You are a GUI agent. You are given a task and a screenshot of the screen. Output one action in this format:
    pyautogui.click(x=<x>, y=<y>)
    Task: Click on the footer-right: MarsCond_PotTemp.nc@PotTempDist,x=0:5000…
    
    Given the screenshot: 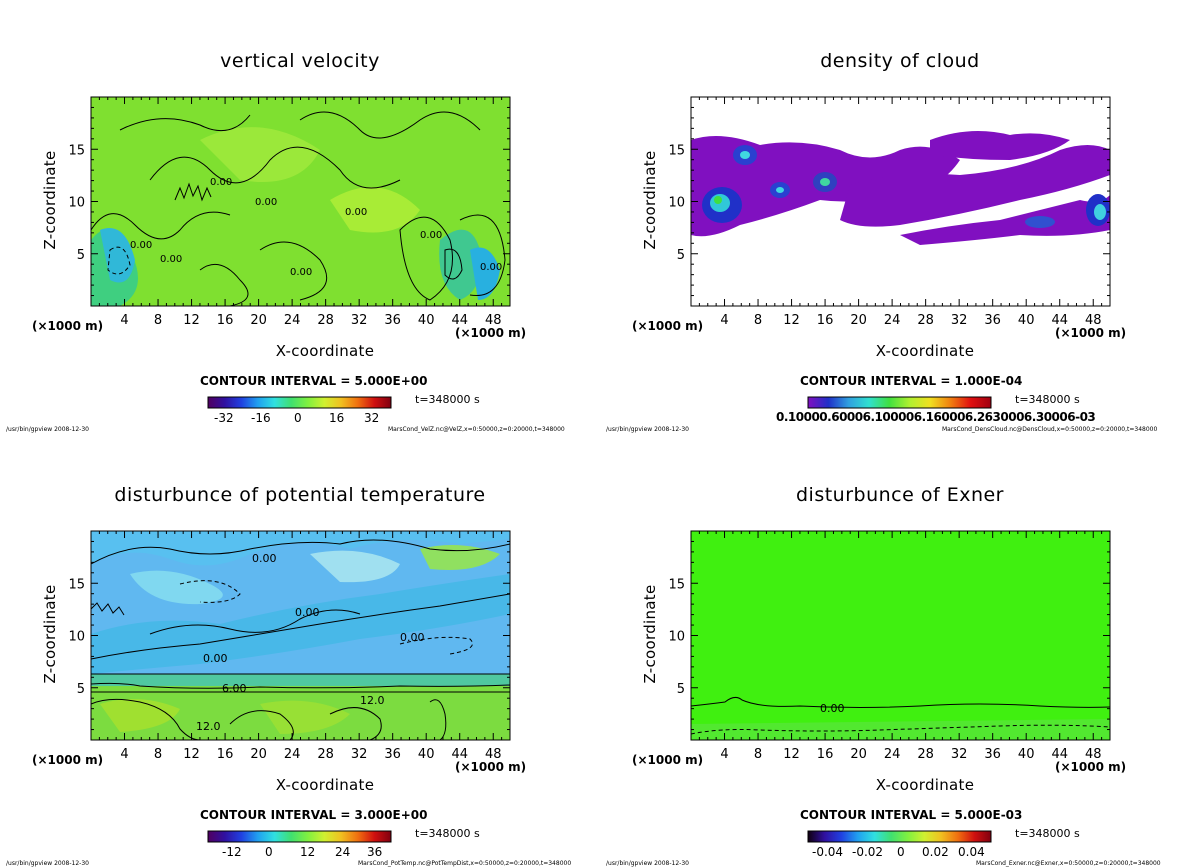 What is the action you would take?
    pyautogui.click(x=465, y=863)
    